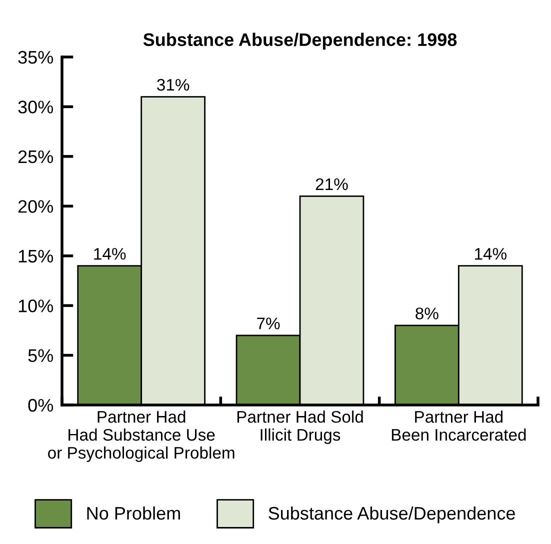  What do you see at coordinates (173, 84) in the screenshot?
I see `data-label: 31%` at bounding box center [173, 84].